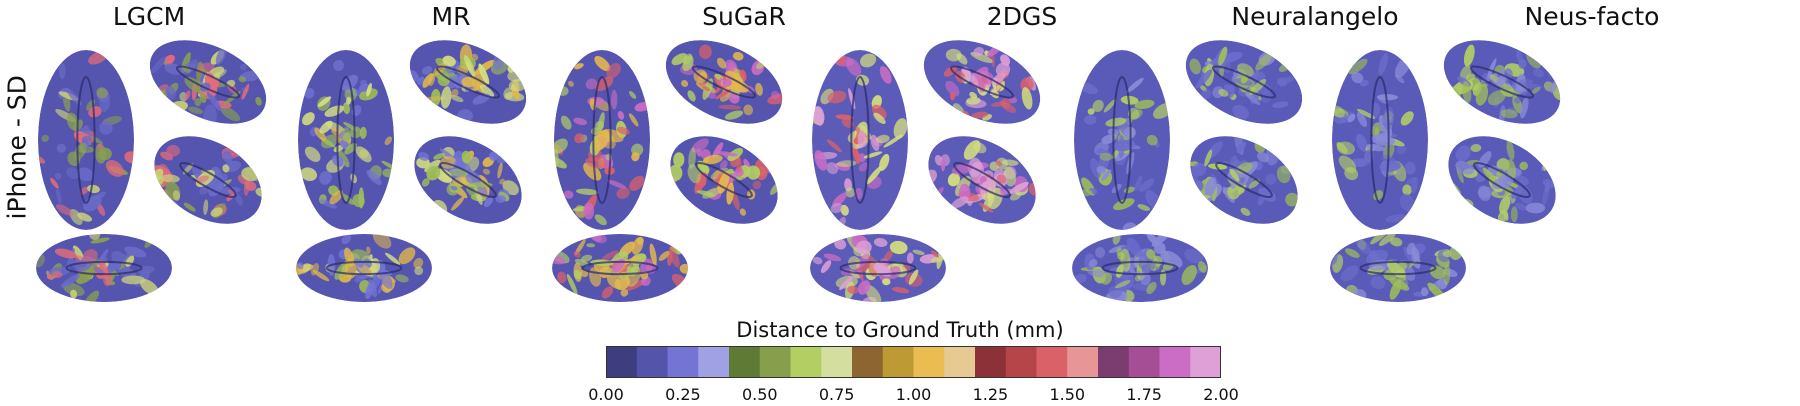 This screenshot has width=1800, height=406. What do you see at coordinates (1221, 394) in the screenshot?
I see `colorbar-tick-label: 2.00` at bounding box center [1221, 394].